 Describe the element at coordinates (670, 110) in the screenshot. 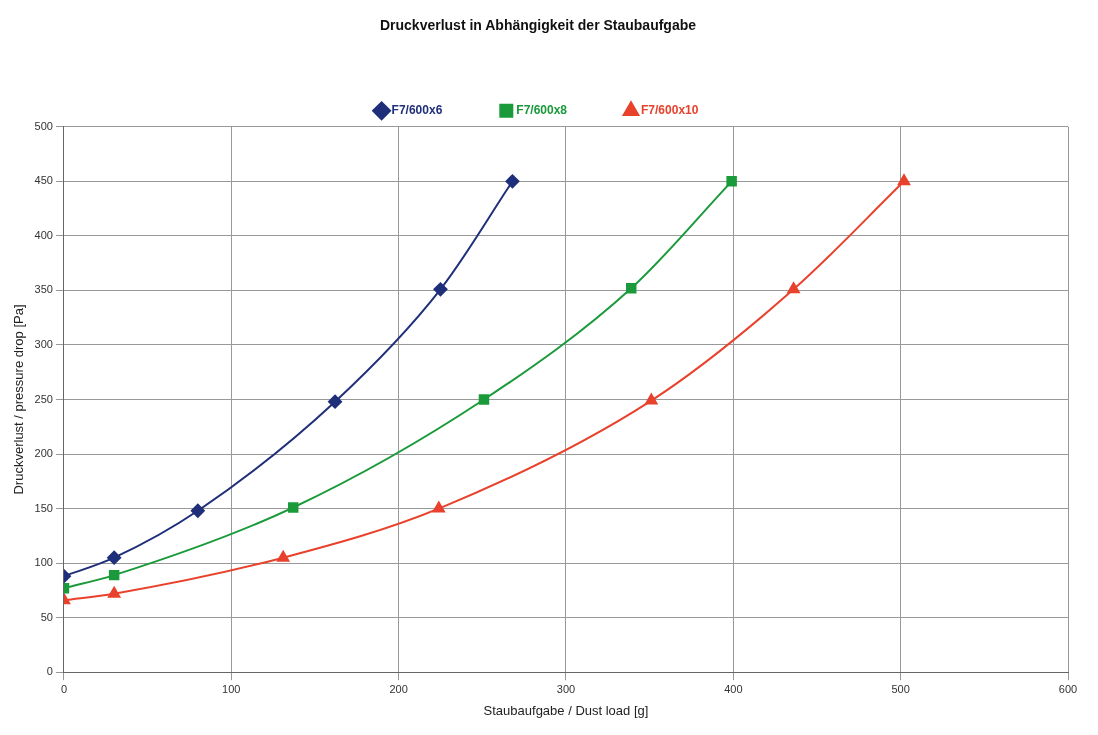

I see `legend-label: F7/600x10` at that location.